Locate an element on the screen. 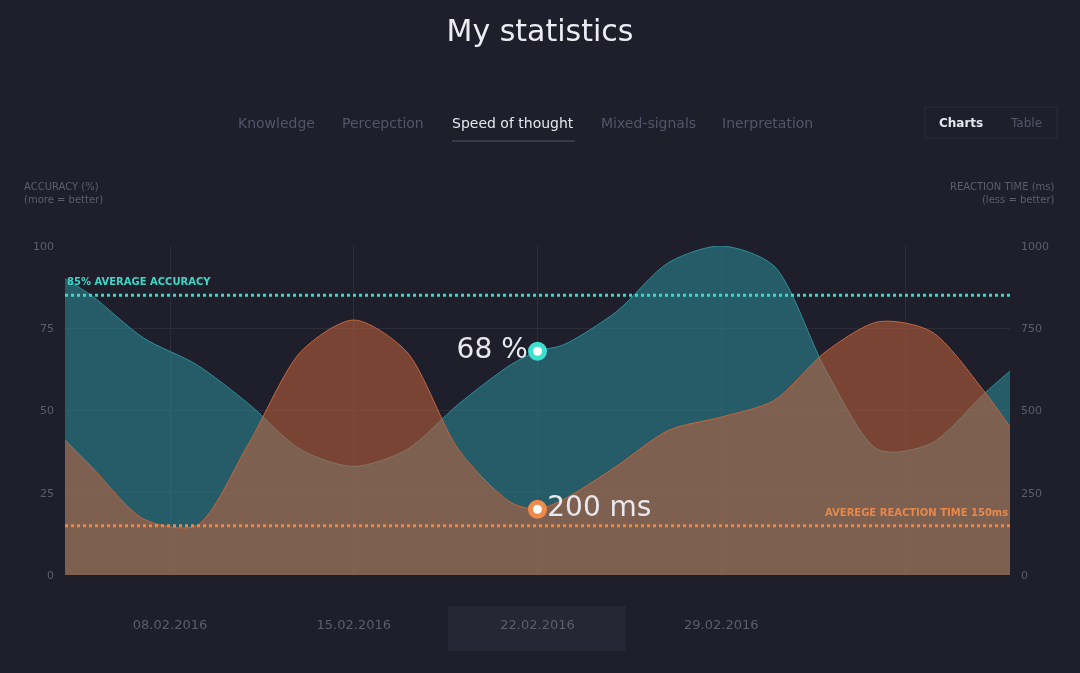  ref-line-label: AVEREGE REACTION TIME 150ms is located at coordinates (917, 512).